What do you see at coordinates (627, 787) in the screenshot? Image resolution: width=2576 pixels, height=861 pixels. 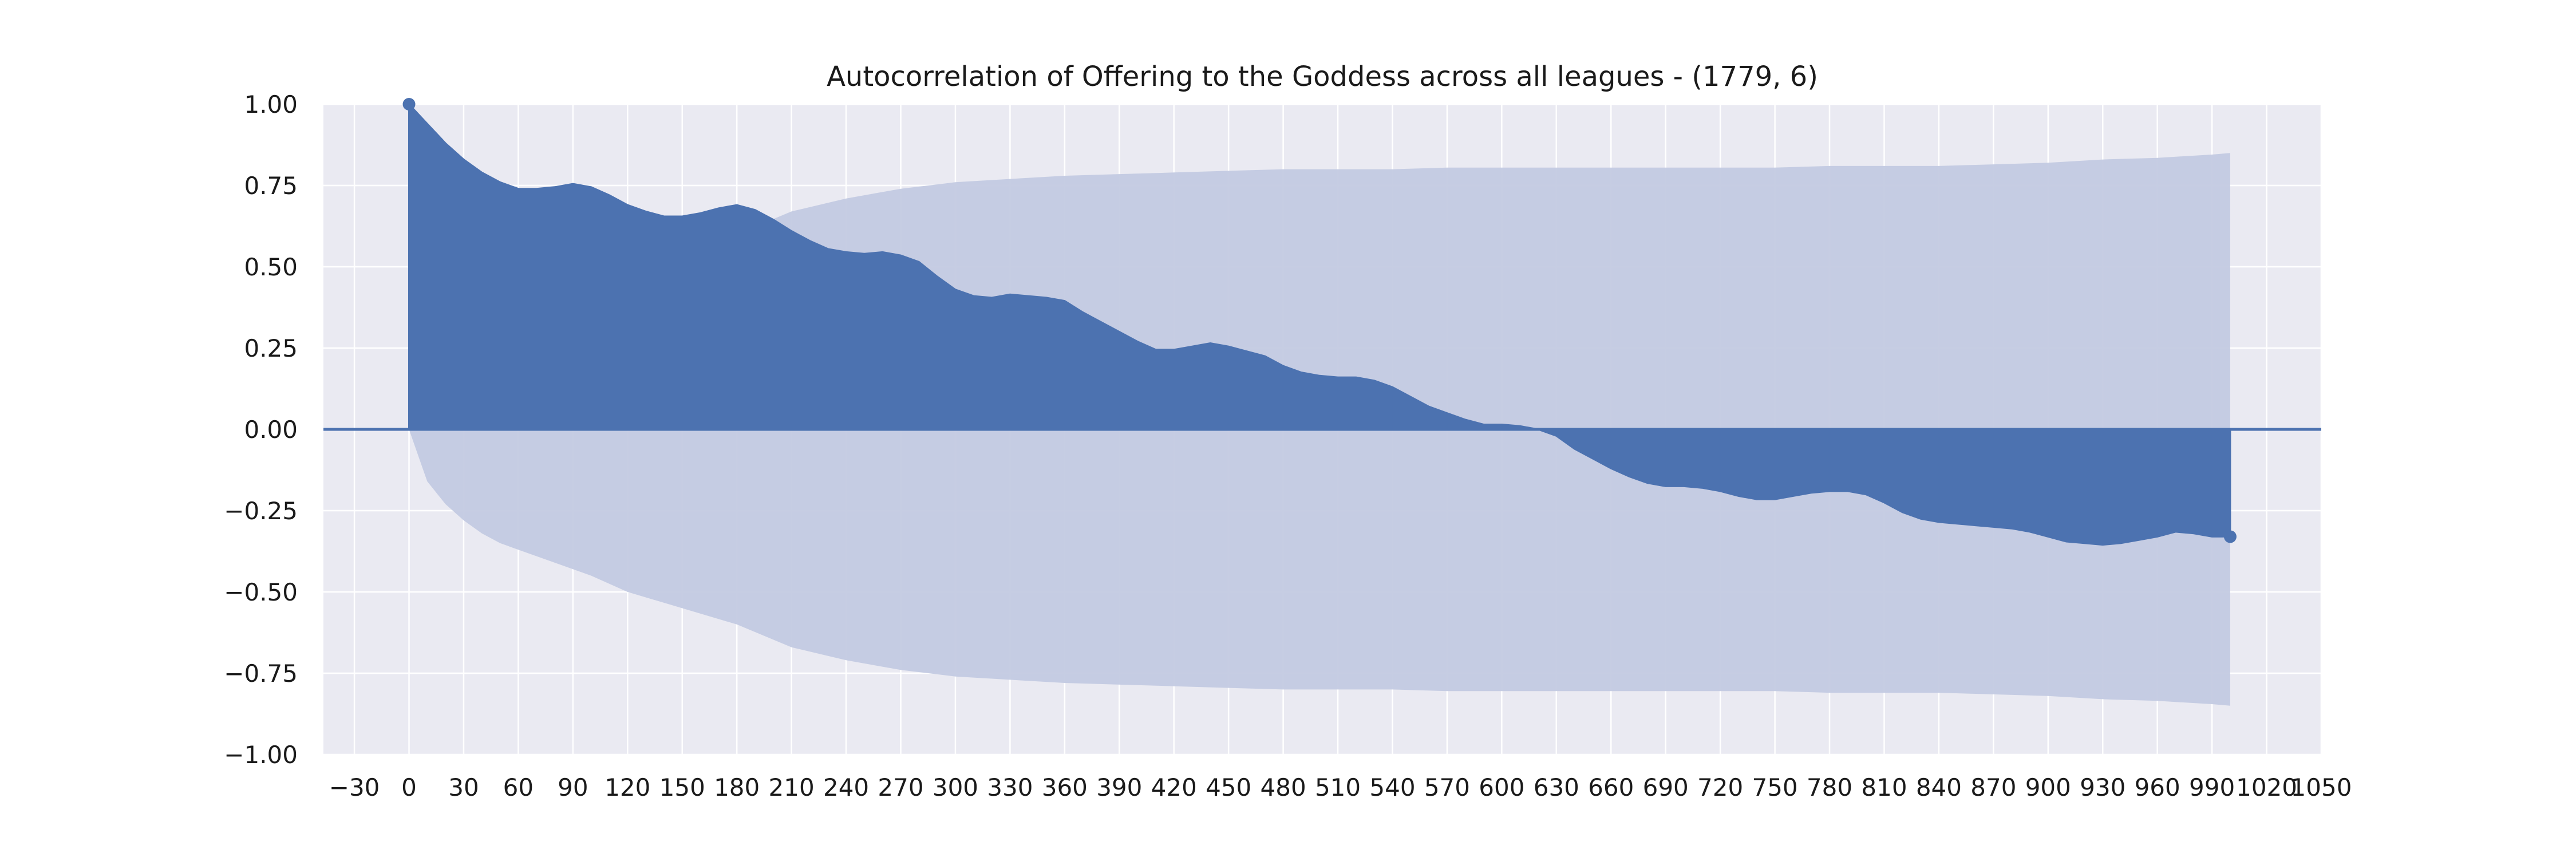 I see `x-tick-label: 120` at bounding box center [627, 787].